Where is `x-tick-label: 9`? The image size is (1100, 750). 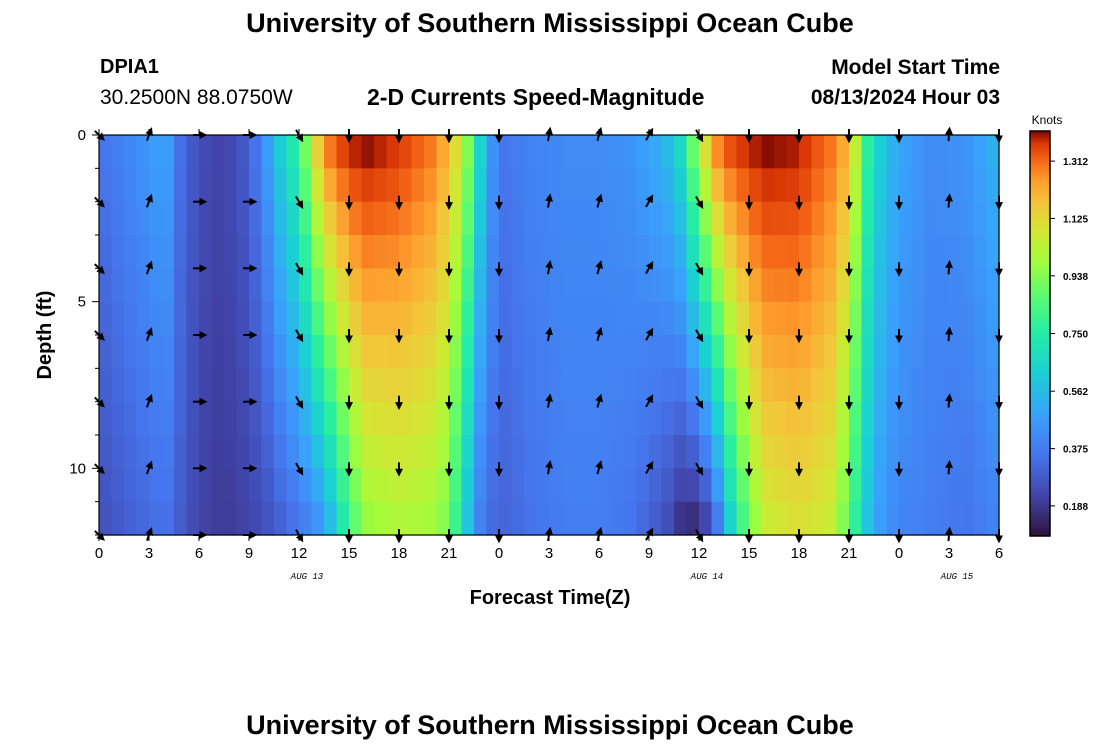
x-tick-label: 9 is located at coordinates (649, 553).